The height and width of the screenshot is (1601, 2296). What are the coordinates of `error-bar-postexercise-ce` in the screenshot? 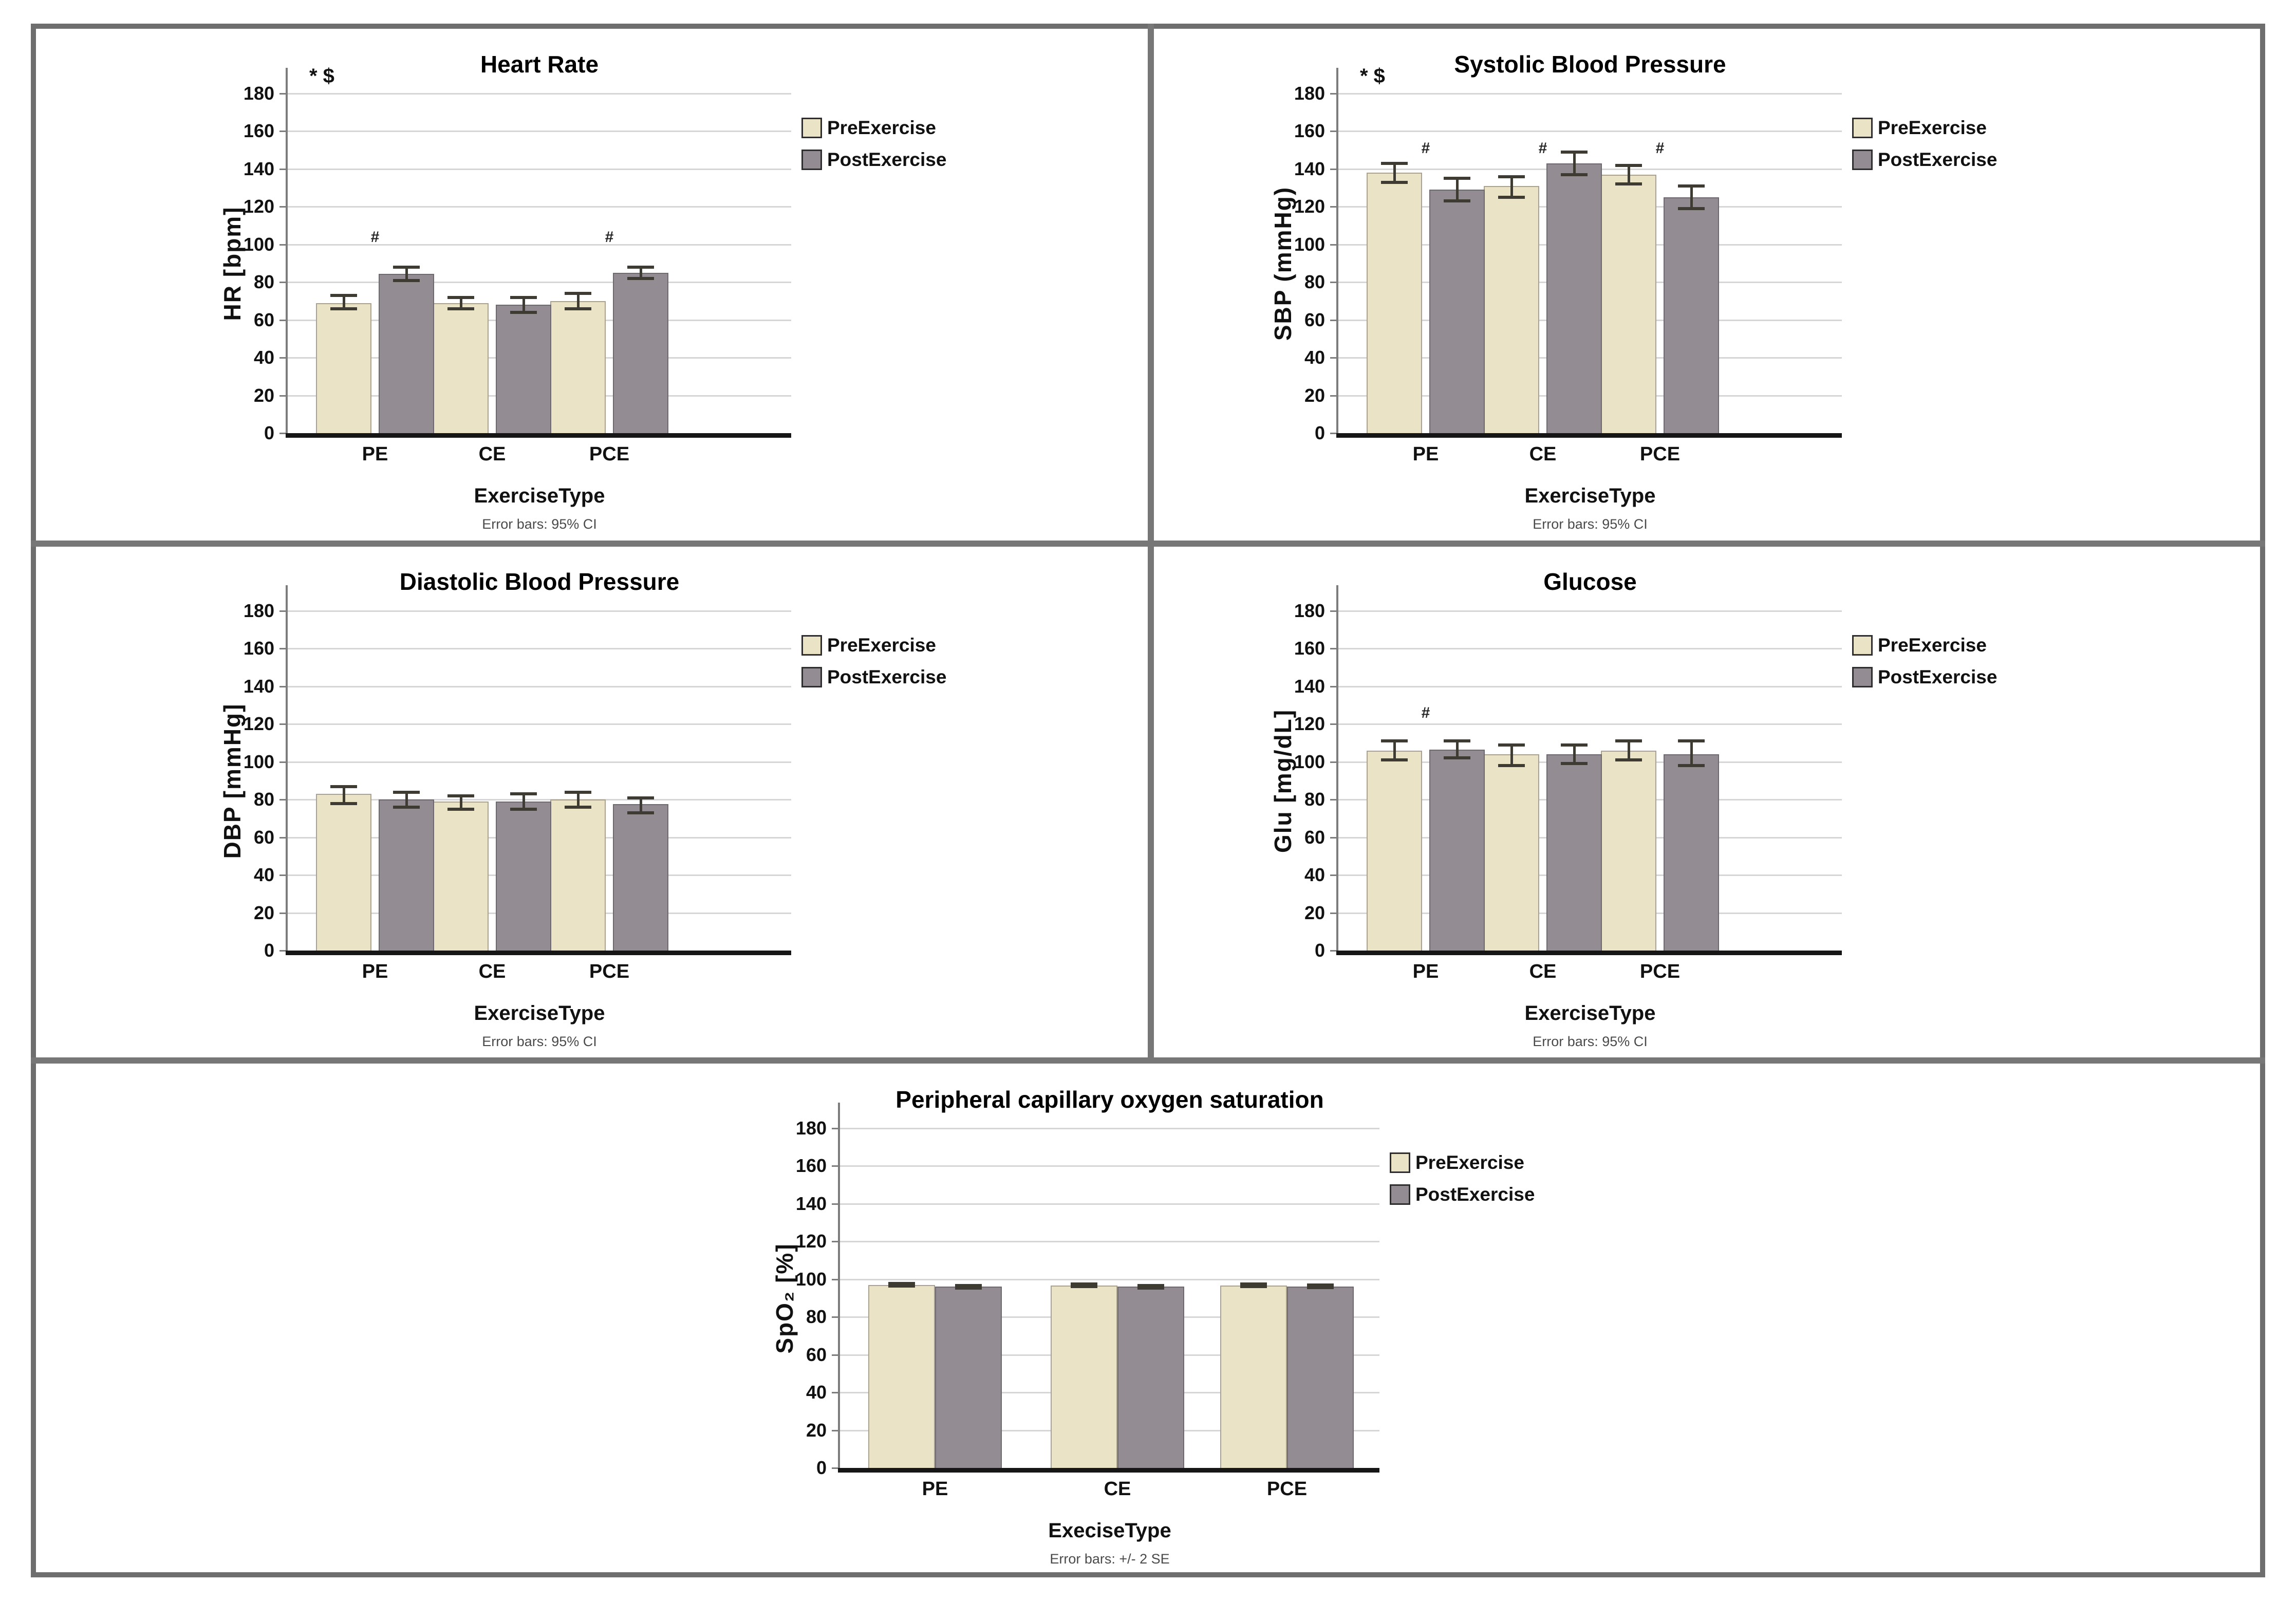 It's located at (1575, 163).